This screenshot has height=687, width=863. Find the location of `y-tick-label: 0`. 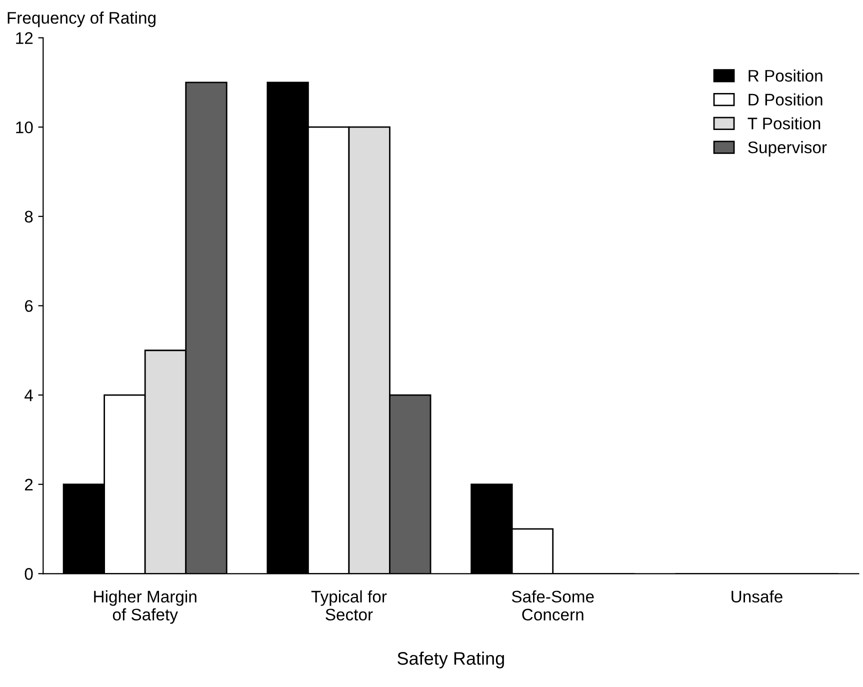

y-tick-label: 0 is located at coordinates (28, 574).